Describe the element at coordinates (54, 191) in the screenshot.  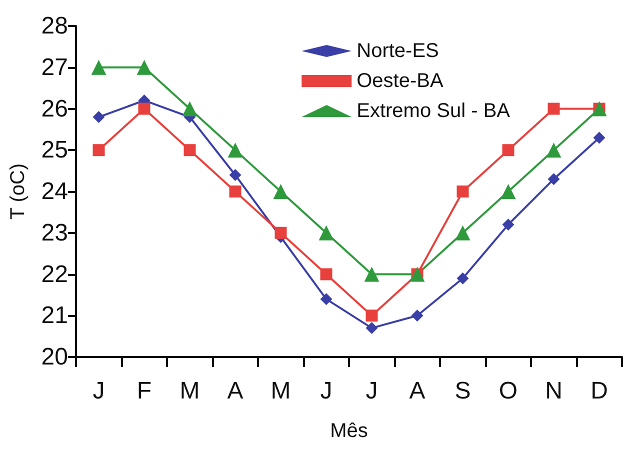
I see `y-tick-label: 24` at that location.